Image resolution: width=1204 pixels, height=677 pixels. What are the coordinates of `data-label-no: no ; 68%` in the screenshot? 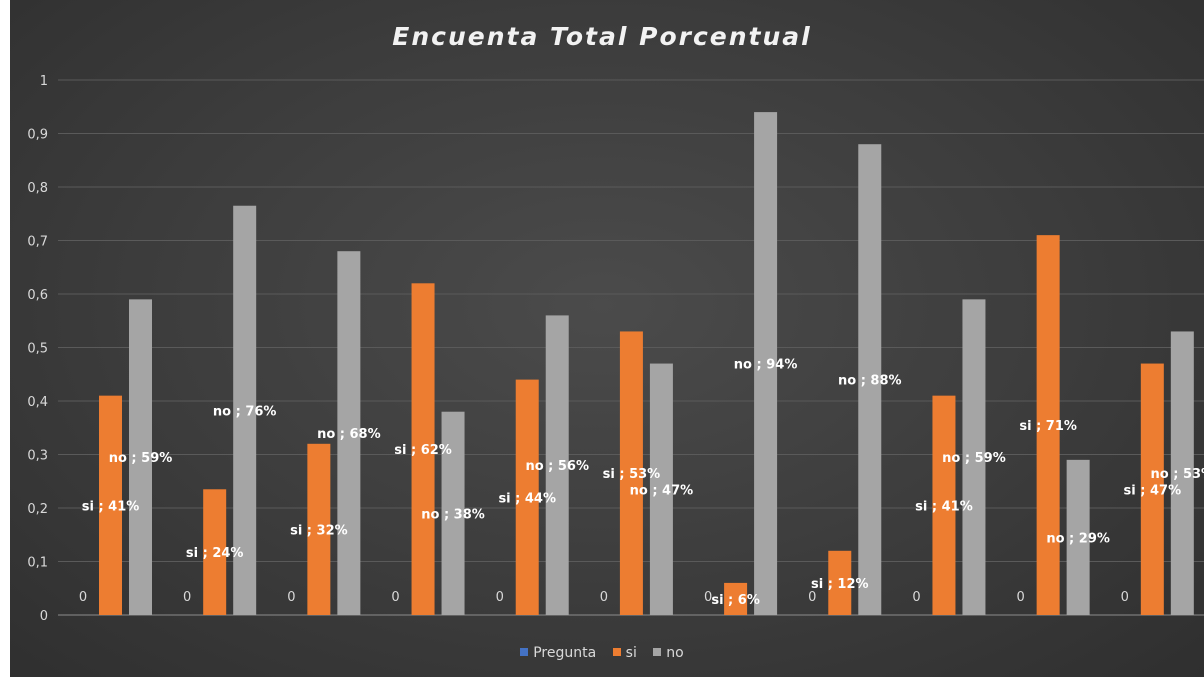 It's located at (349, 434).